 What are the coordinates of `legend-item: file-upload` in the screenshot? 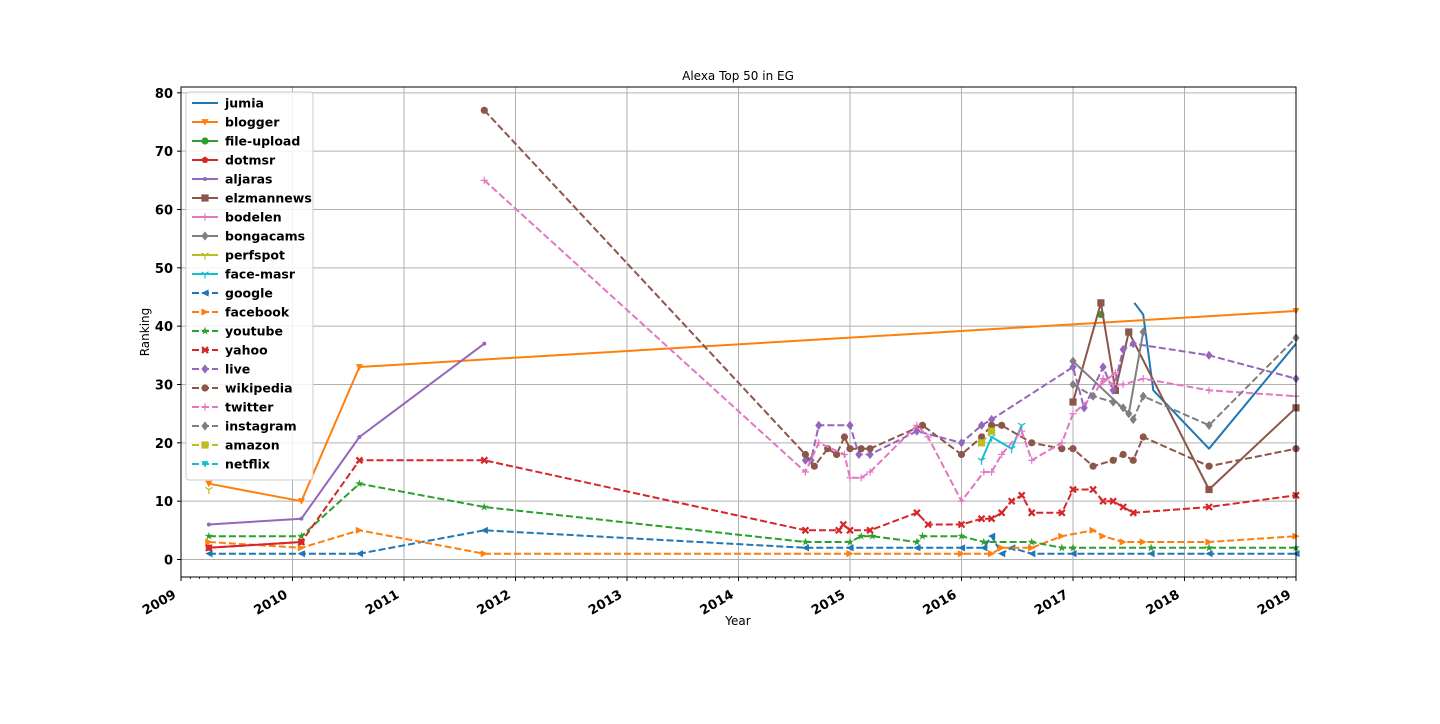 It's located at (246, 141).